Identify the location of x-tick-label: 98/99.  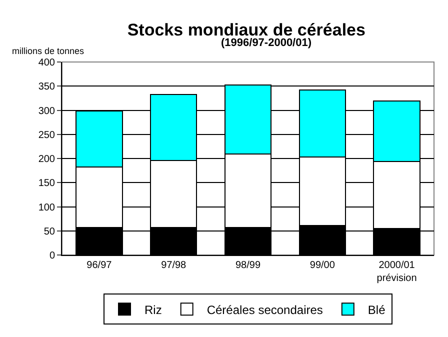
(248, 265).